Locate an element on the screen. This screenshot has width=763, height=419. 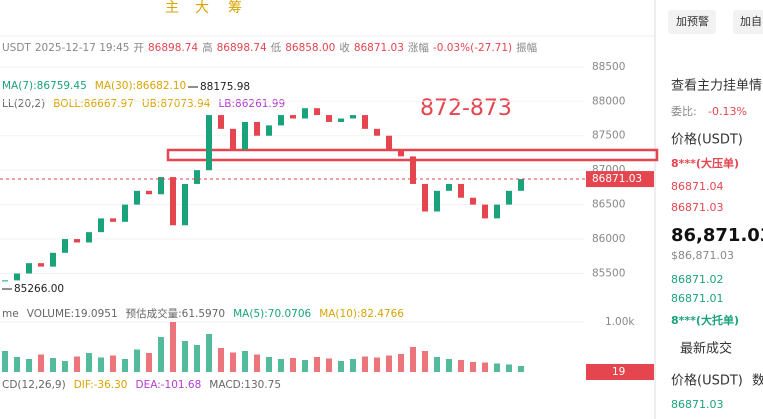
alert-button-label: 加预警 is located at coordinates (692, 21).